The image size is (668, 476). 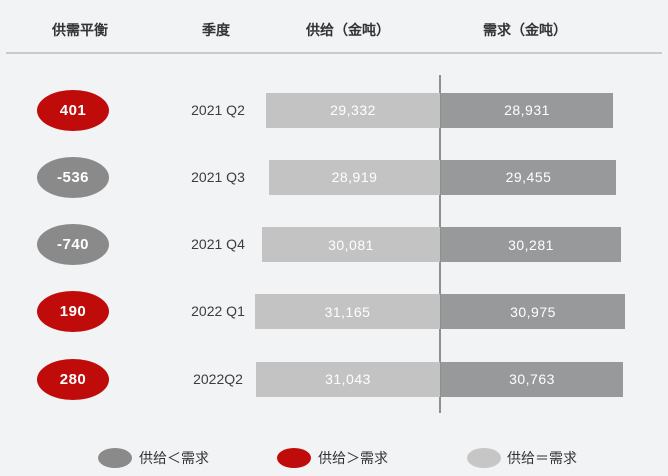 I want to click on table-row: 280 2022Q2 31,043 30,763, so click(x=334, y=379).